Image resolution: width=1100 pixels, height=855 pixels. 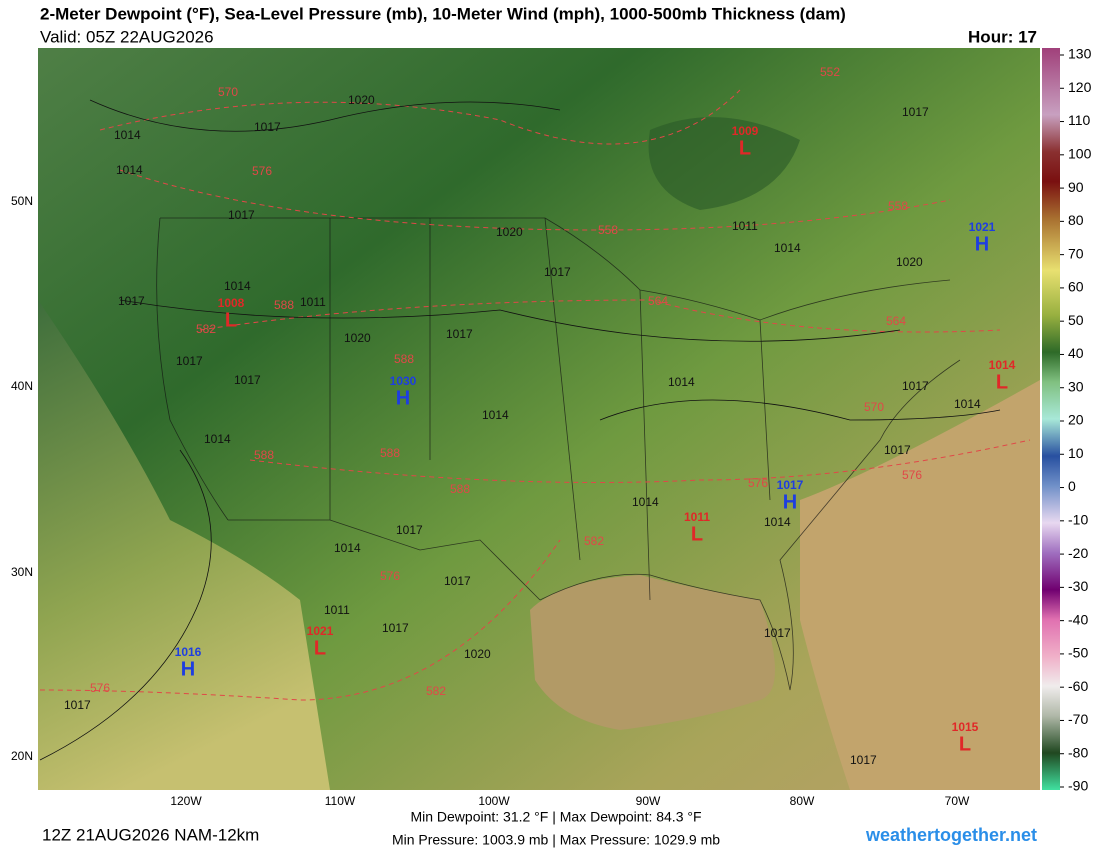 I want to click on longitude-label: 120W, so click(x=186, y=801).